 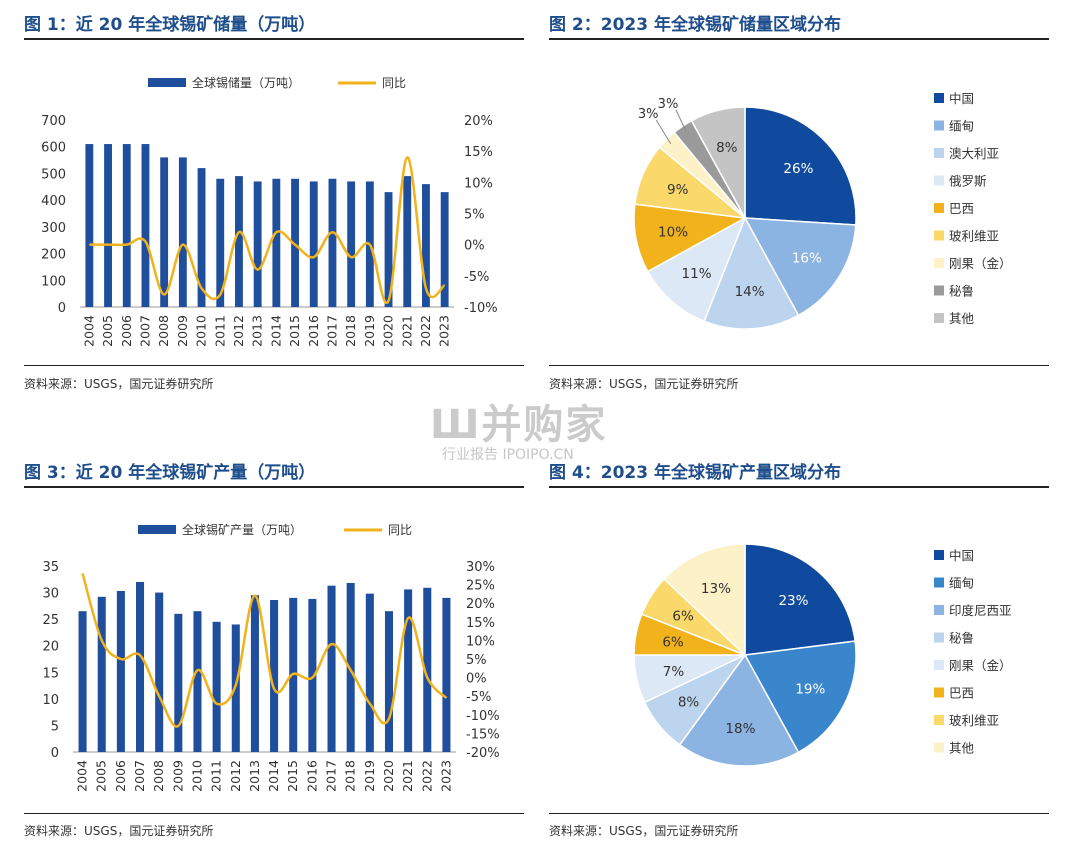 I want to click on figure-4-title: 图 4：2023 年全球锡矿产量区域分布, so click(x=695, y=473).